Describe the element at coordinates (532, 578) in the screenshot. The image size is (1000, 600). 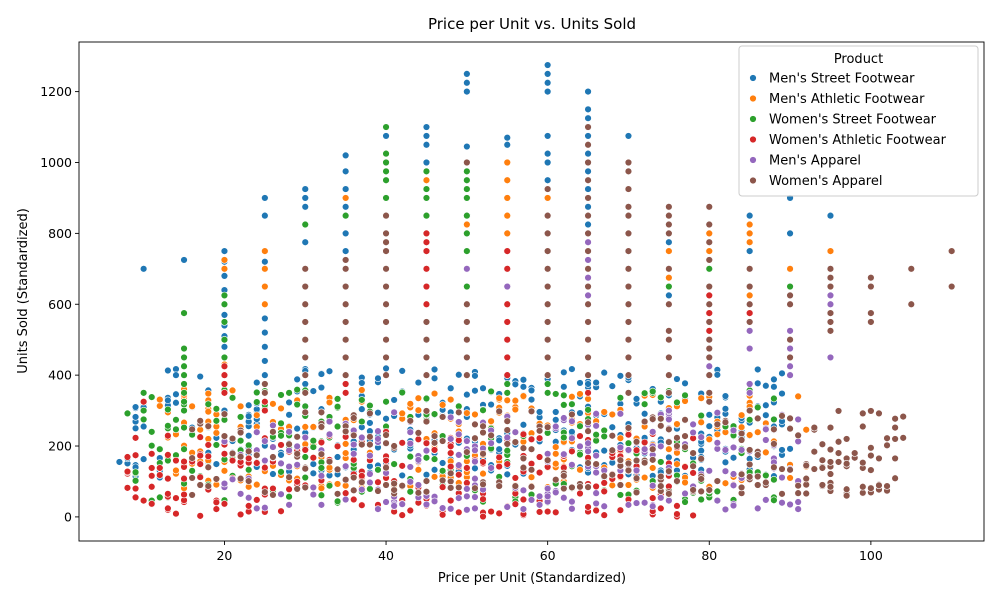
I see `x-axis-label: Price per Unit (Standardized)` at that location.